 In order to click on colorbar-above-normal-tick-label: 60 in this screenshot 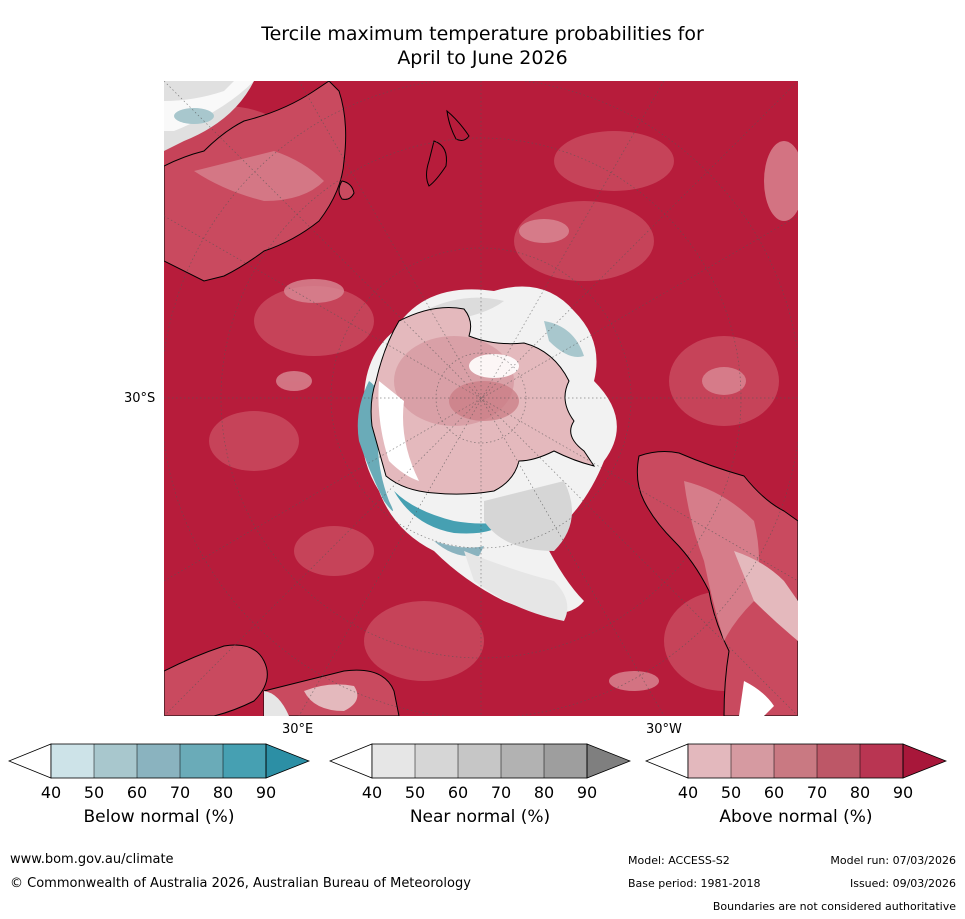, I will do `click(774, 792)`.